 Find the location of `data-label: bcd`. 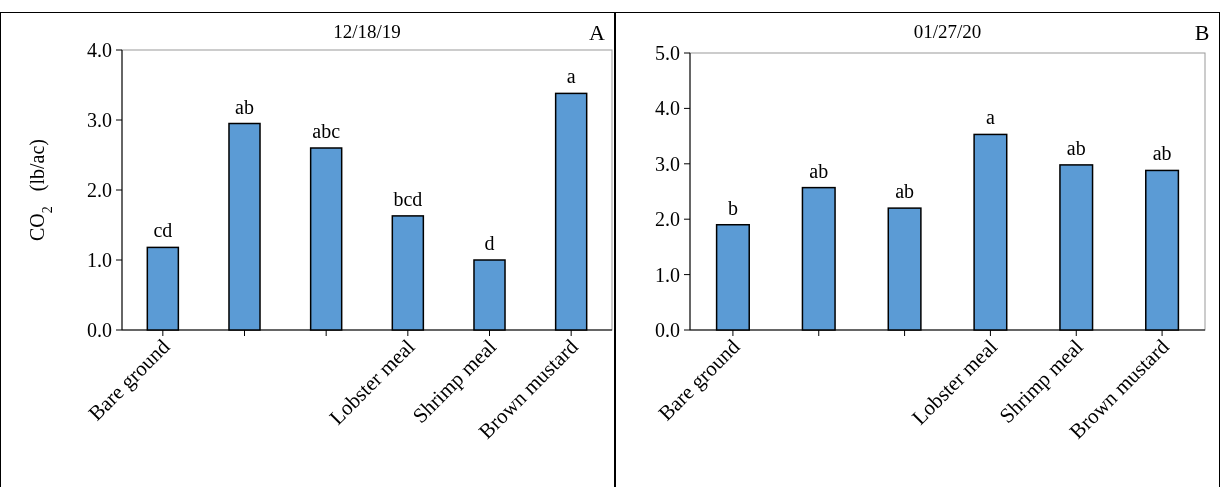

data-label: bcd is located at coordinates (408, 198).